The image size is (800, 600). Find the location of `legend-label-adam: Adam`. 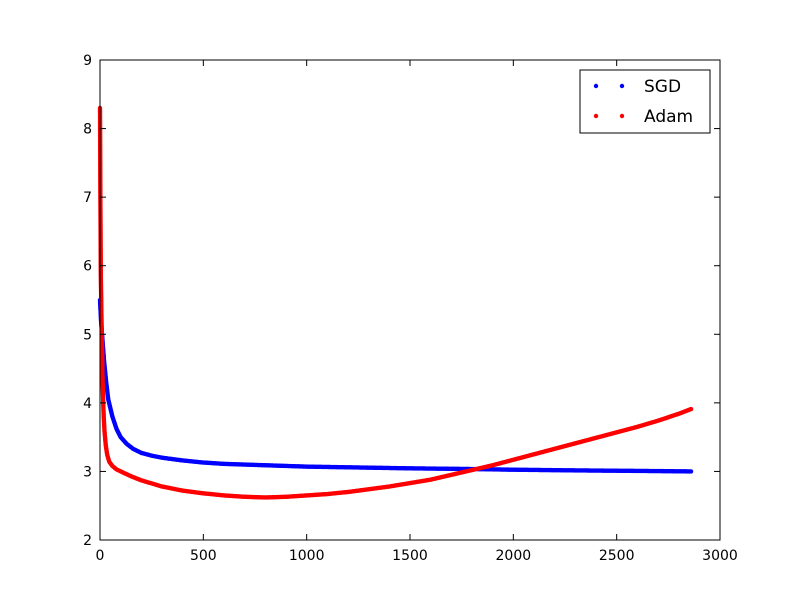

legend-label-adam: Adam is located at coordinates (668, 117).